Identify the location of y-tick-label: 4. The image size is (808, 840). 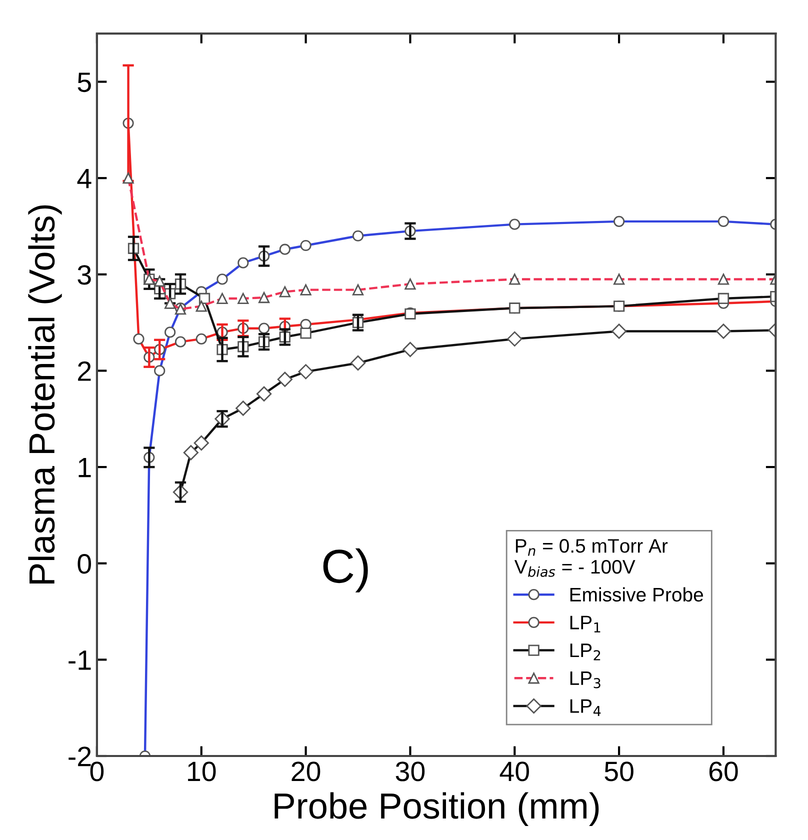
(84, 178).